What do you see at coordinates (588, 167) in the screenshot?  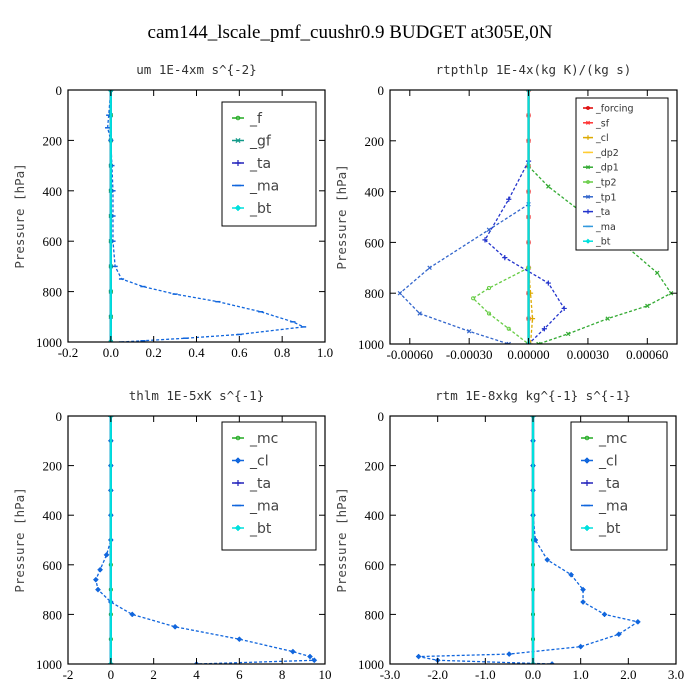 I see `rtpthlp-legend-marker-dp1` at bounding box center [588, 167].